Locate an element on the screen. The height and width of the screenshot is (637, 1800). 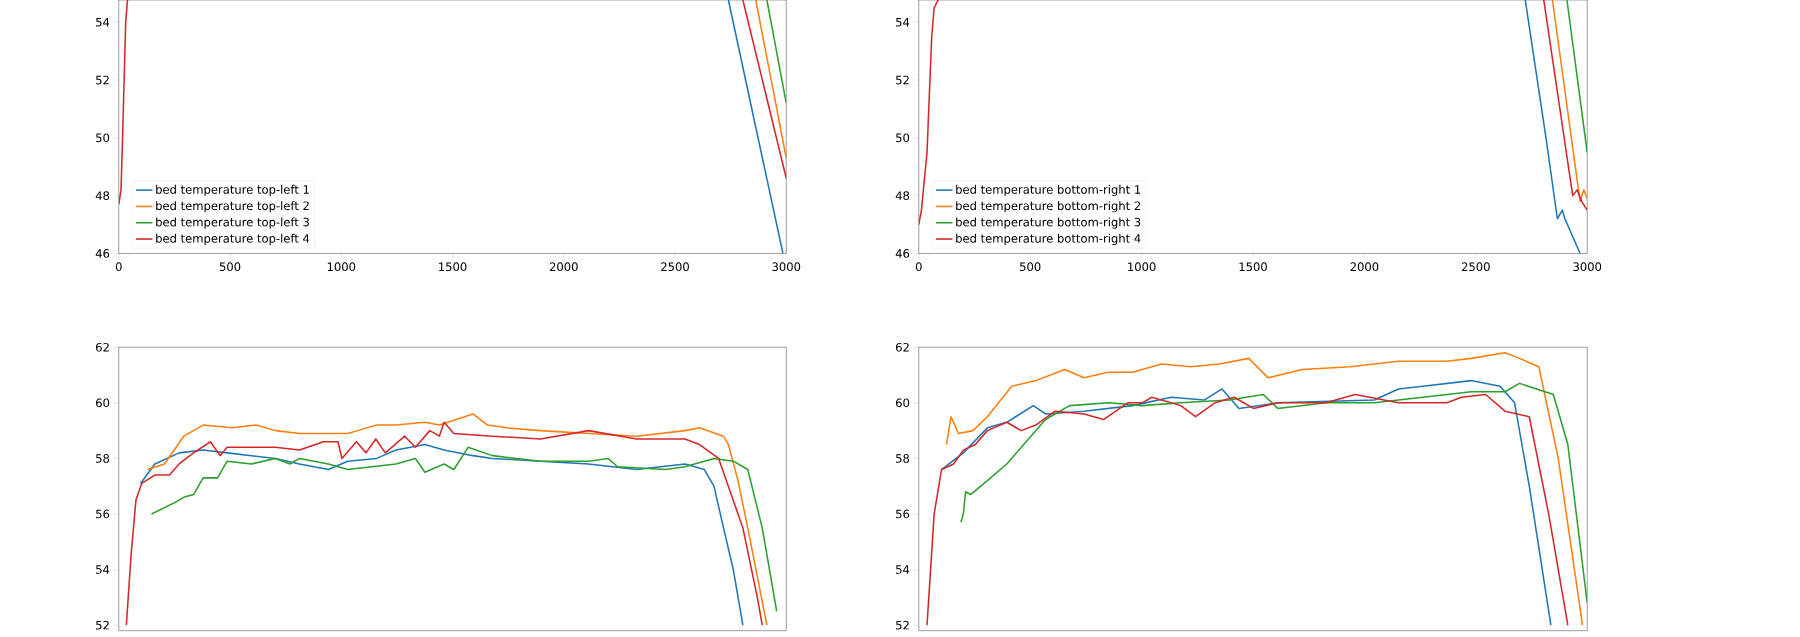
legend-label: bed temperature bottom-right 1 is located at coordinates (1048, 191).